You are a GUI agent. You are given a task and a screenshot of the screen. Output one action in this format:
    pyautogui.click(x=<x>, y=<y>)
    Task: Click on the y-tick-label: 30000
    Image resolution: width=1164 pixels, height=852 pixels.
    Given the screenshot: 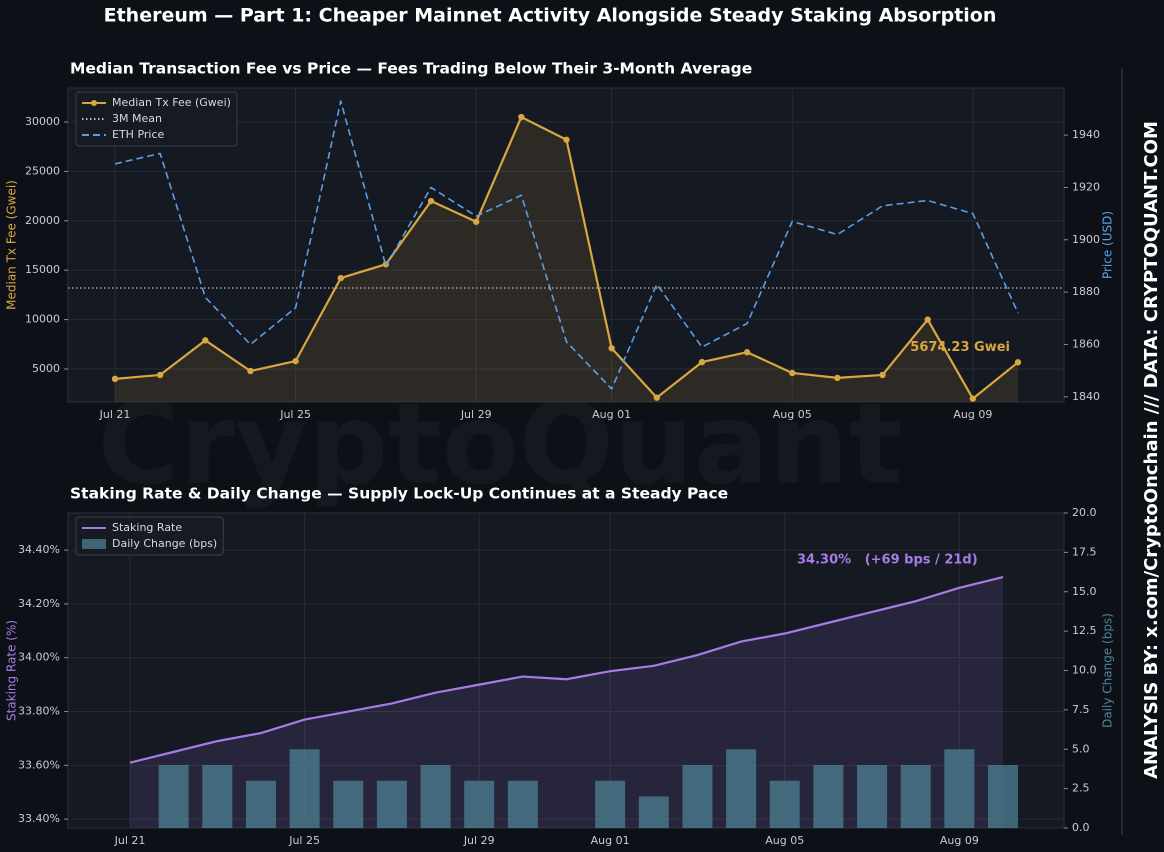 What is the action you would take?
    pyautogui.click(x=42, y=121)
    